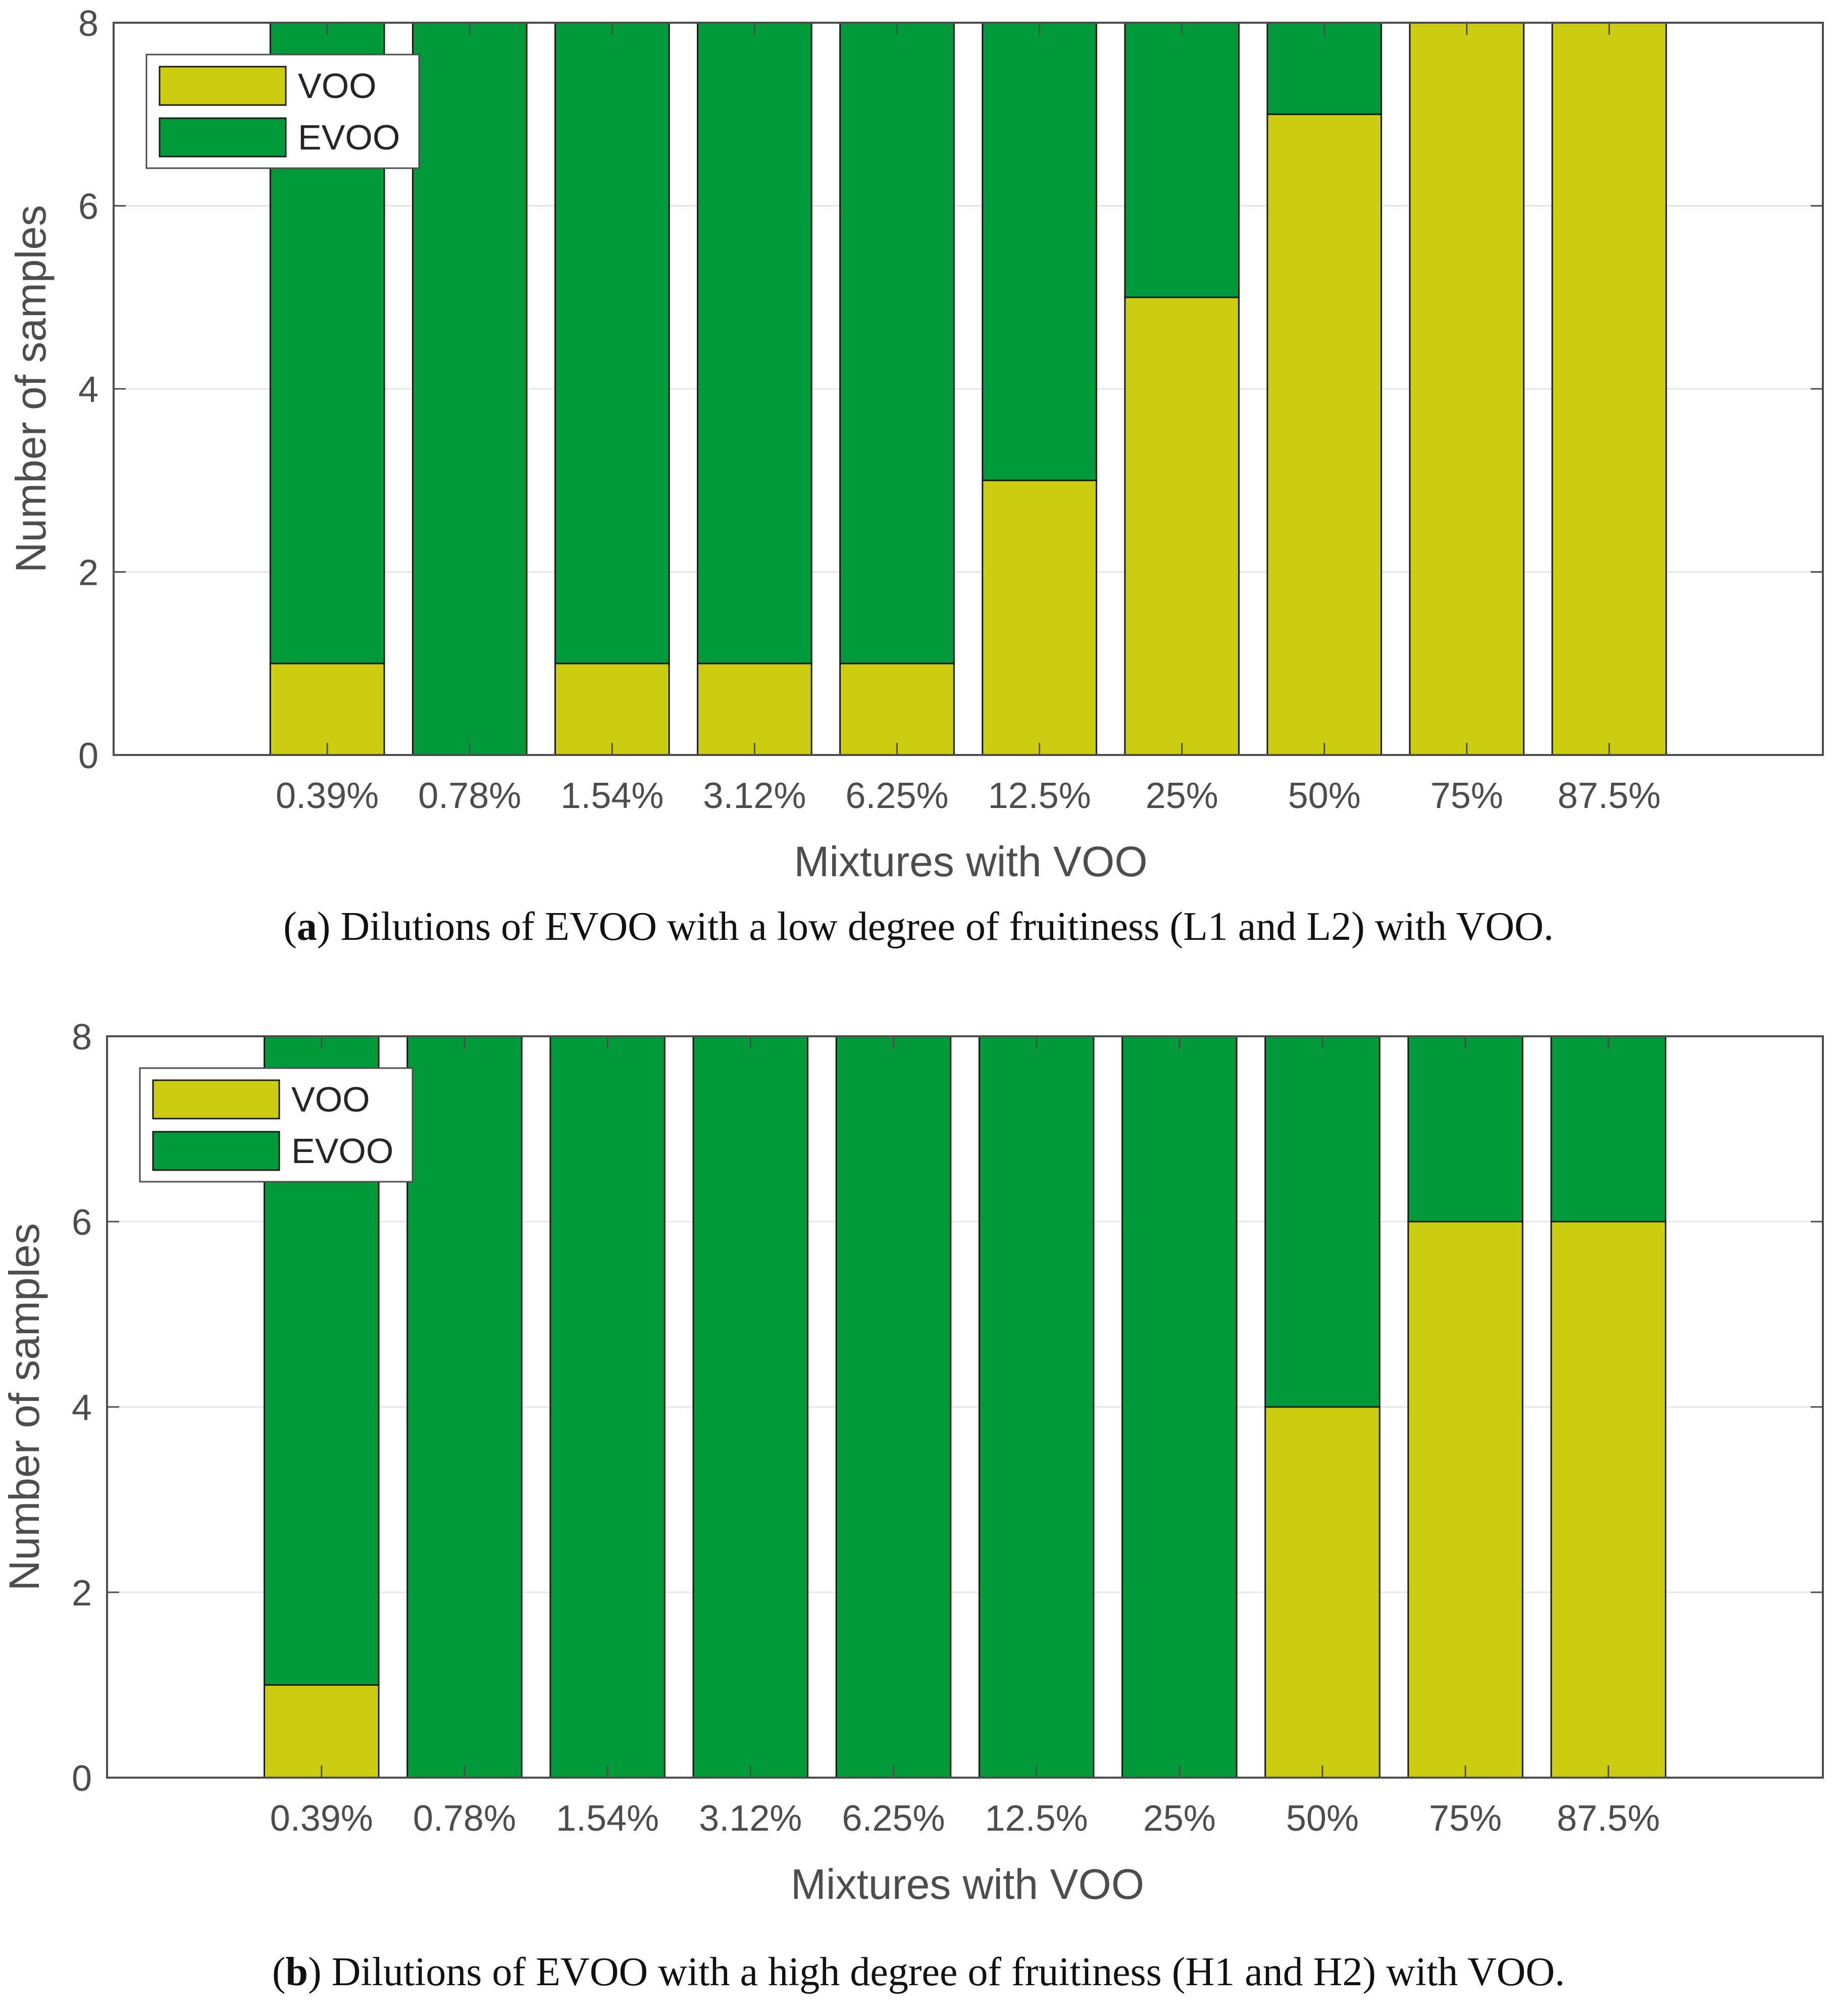 The image size is (1837, 2016). What do you see at coordinates (754, 709) in the screenshot?
I see `bar-voo-3.12%` at bounding box center [754, 709].